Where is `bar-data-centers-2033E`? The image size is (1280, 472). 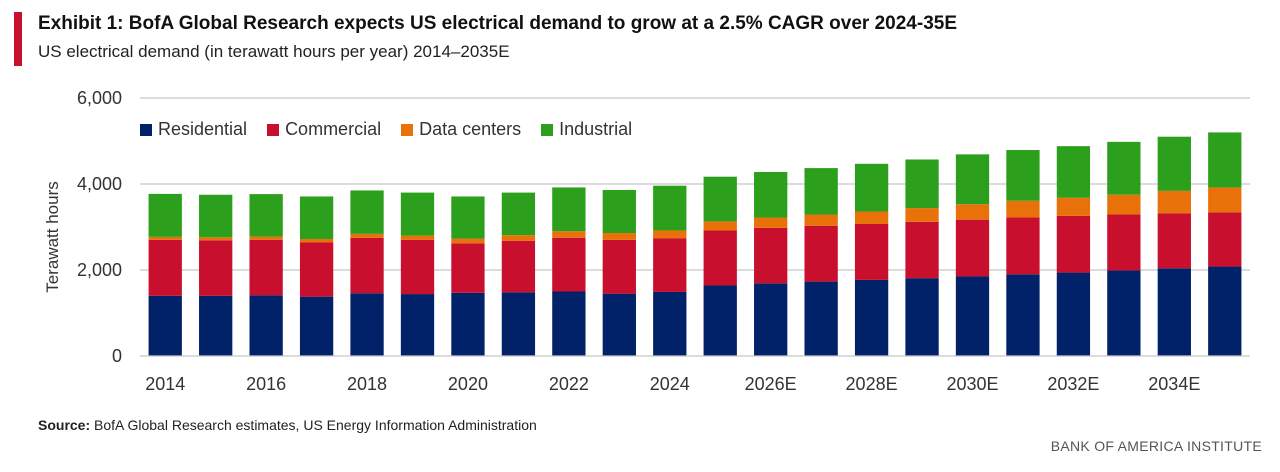
bar-data-centers-2033E is located at coordinates (1124, 204).